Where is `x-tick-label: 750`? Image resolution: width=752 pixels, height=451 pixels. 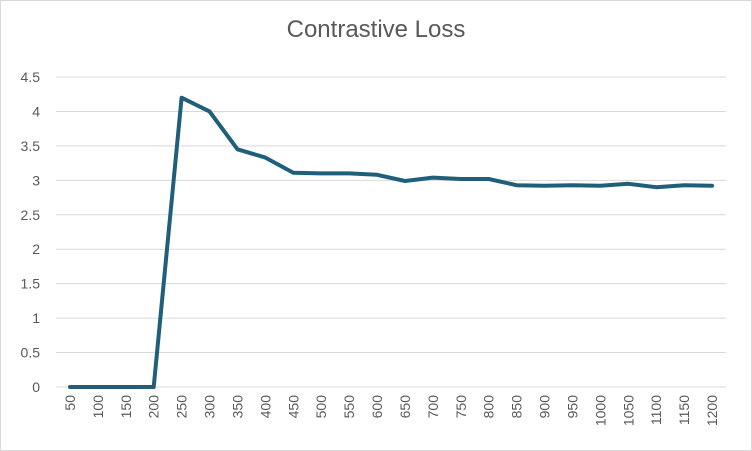
x-tick-label: 750 is located at coordinates (461, 407).